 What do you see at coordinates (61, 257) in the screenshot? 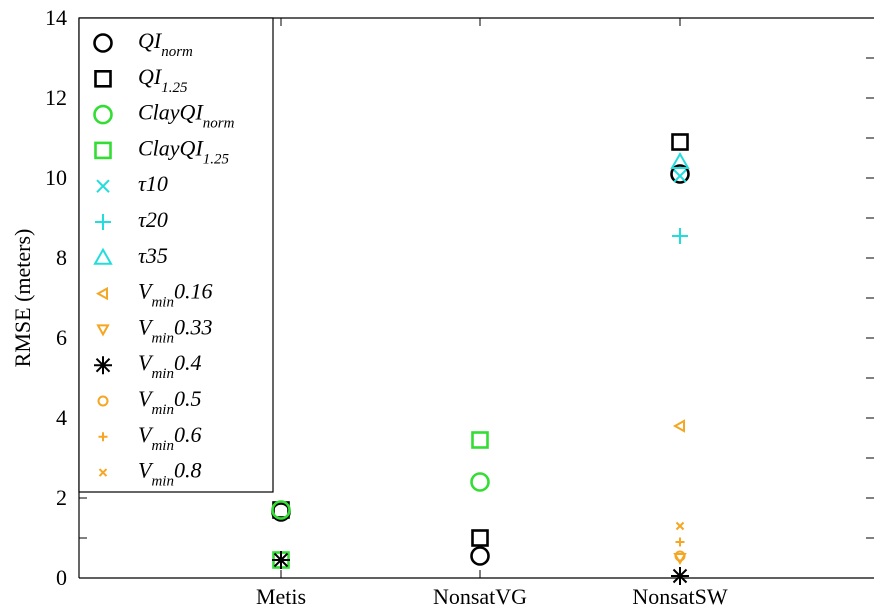
I see `y-tick-label: 8` at bounding box center [61, 257].